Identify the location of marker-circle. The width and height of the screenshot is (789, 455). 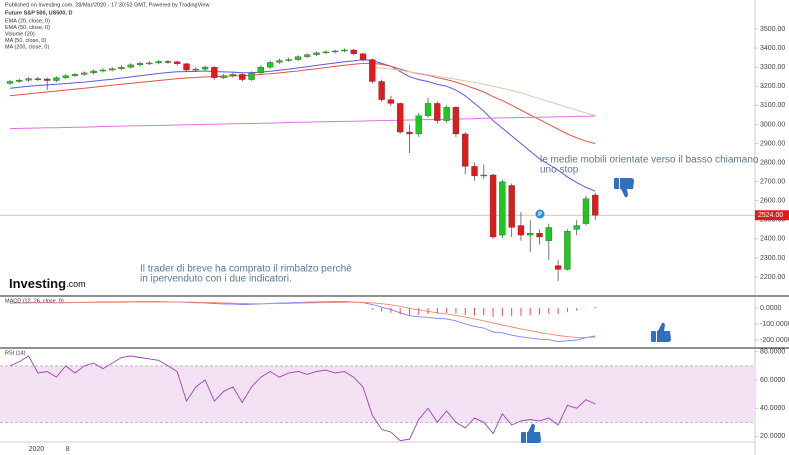
(540, 214).